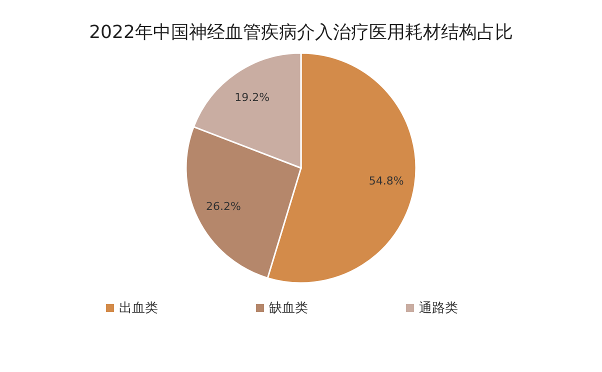  What do you see at coordinates (138, 308) in the screenshot?
I see `legend-label: 出血类` at bounding box center [138, 308].